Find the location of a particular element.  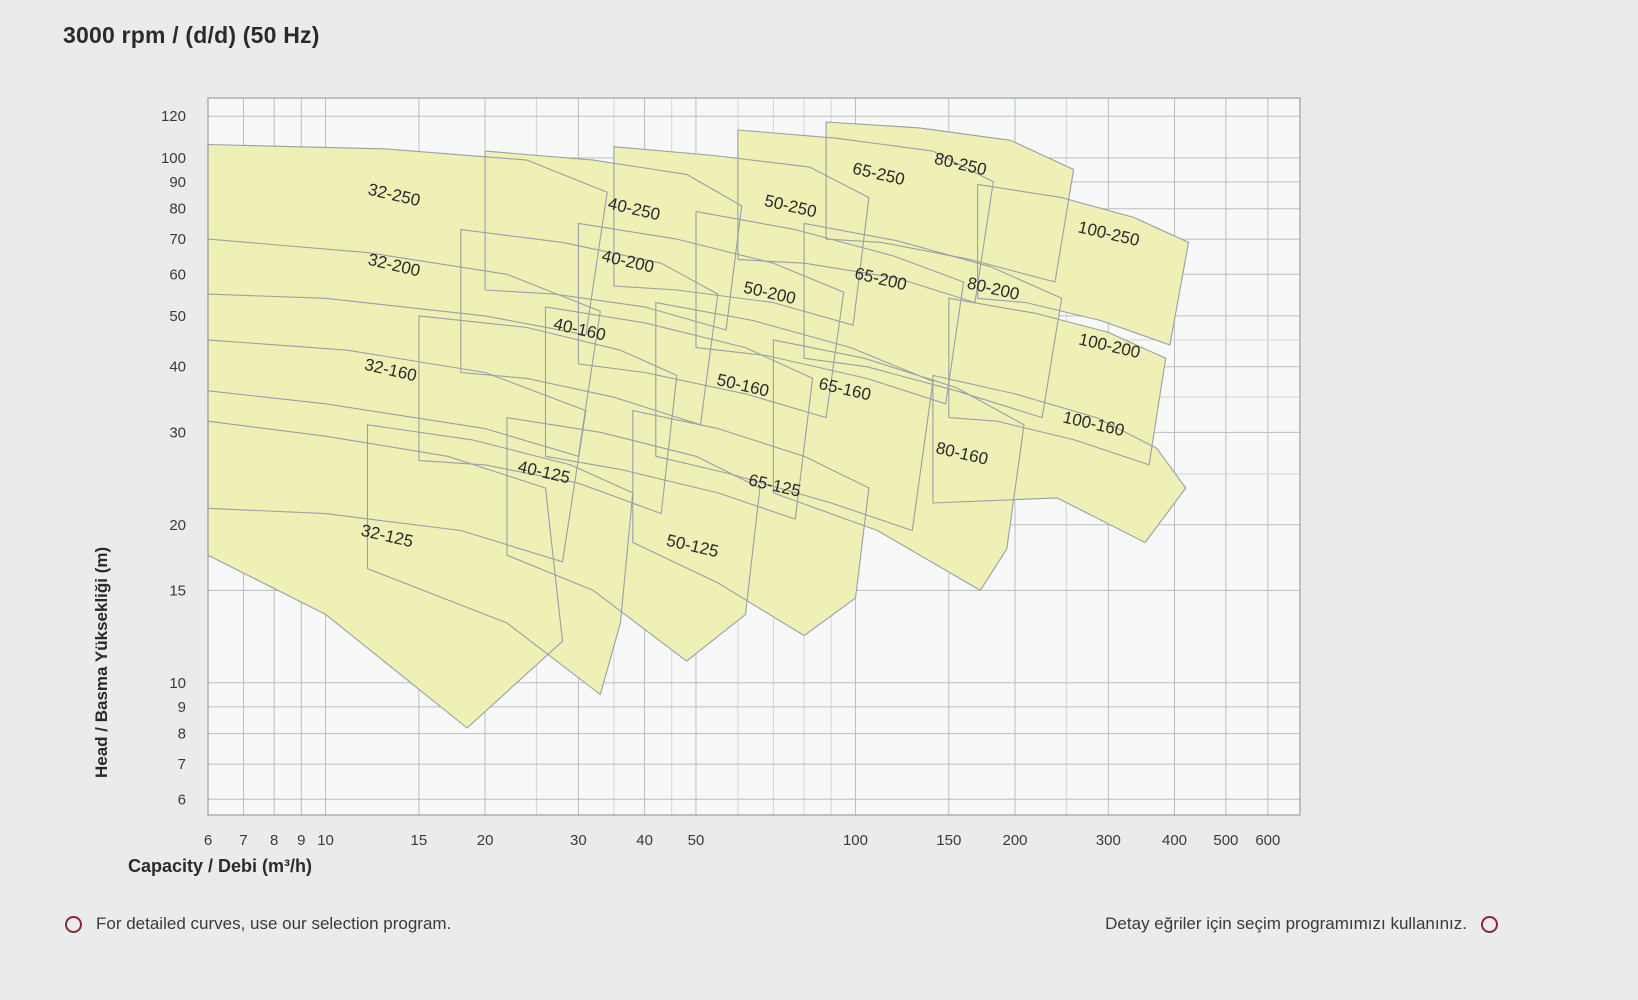

y-tick-label: 6 is located at coordinates (182, 799).